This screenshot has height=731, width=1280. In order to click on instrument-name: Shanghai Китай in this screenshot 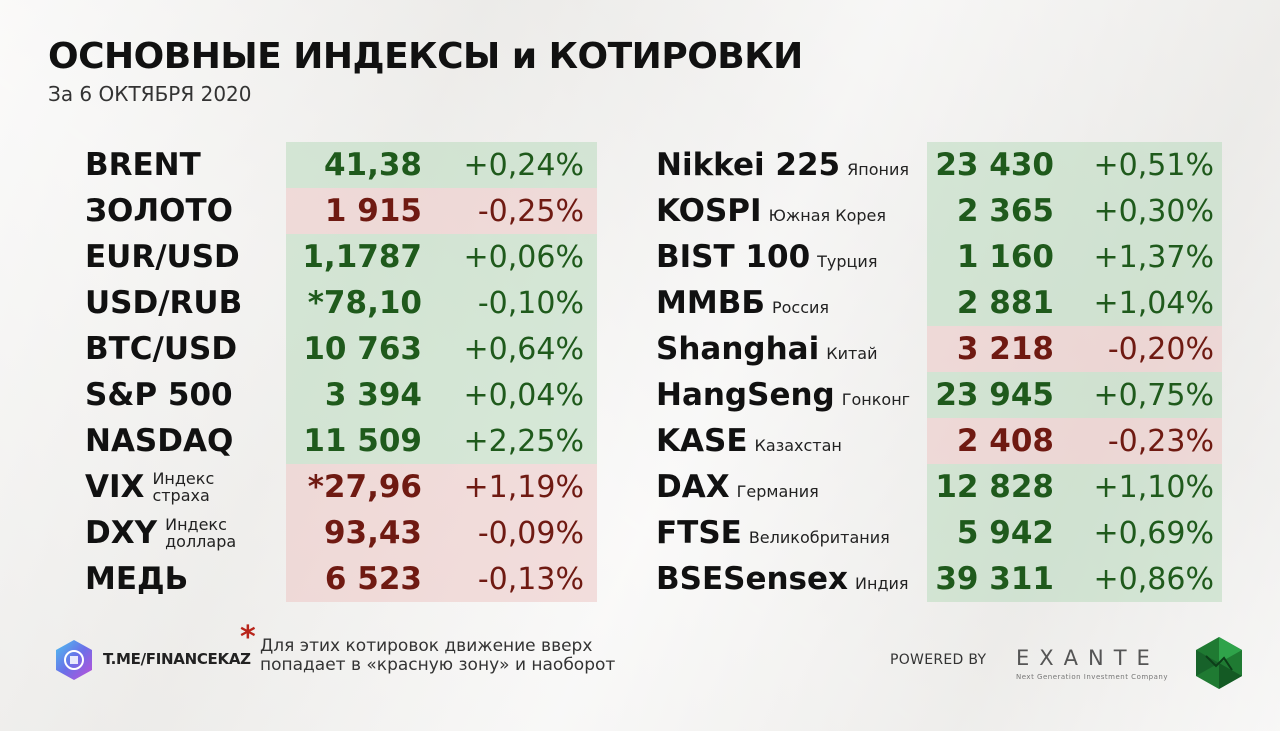, I will do `click(766, 349)`.